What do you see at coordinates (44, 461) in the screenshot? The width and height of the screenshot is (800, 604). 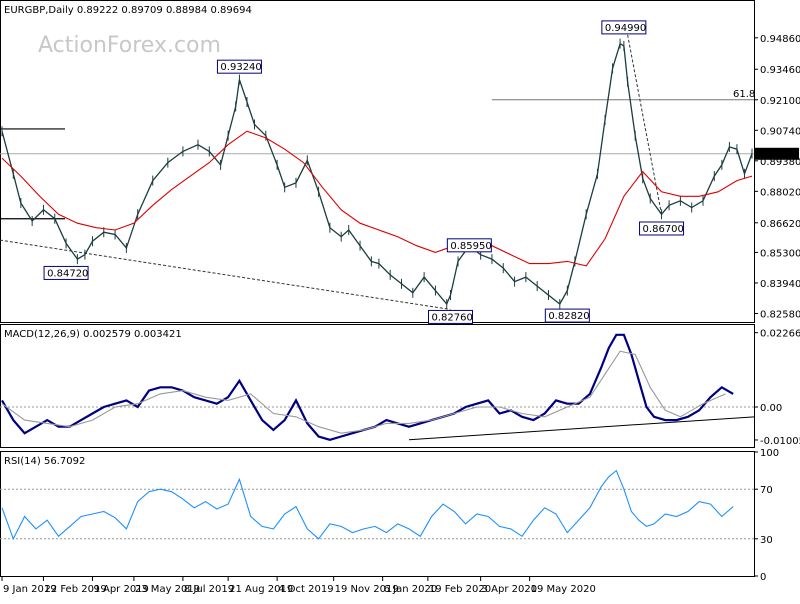 I see `rsi-header: RSI(14) 56.7092` at bounding box center [44, 461].